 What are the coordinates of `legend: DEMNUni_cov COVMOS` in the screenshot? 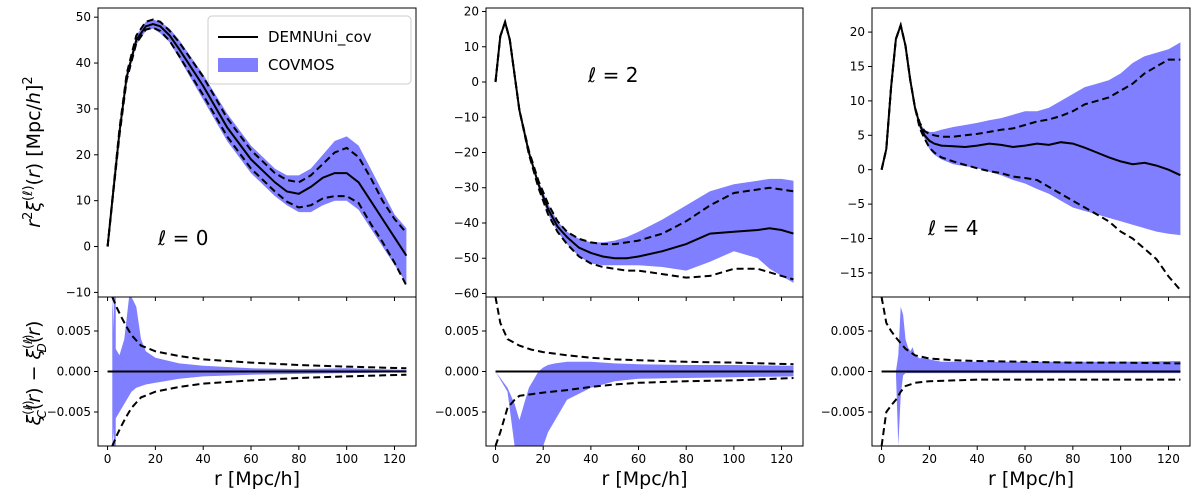 It's located at (309, 50).